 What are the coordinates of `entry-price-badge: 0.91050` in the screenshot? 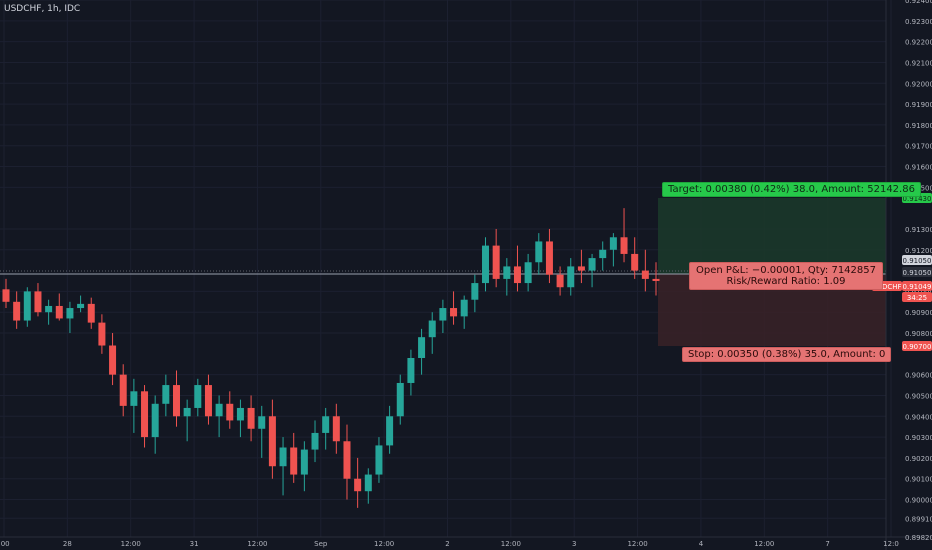 It's located at (917, 260).